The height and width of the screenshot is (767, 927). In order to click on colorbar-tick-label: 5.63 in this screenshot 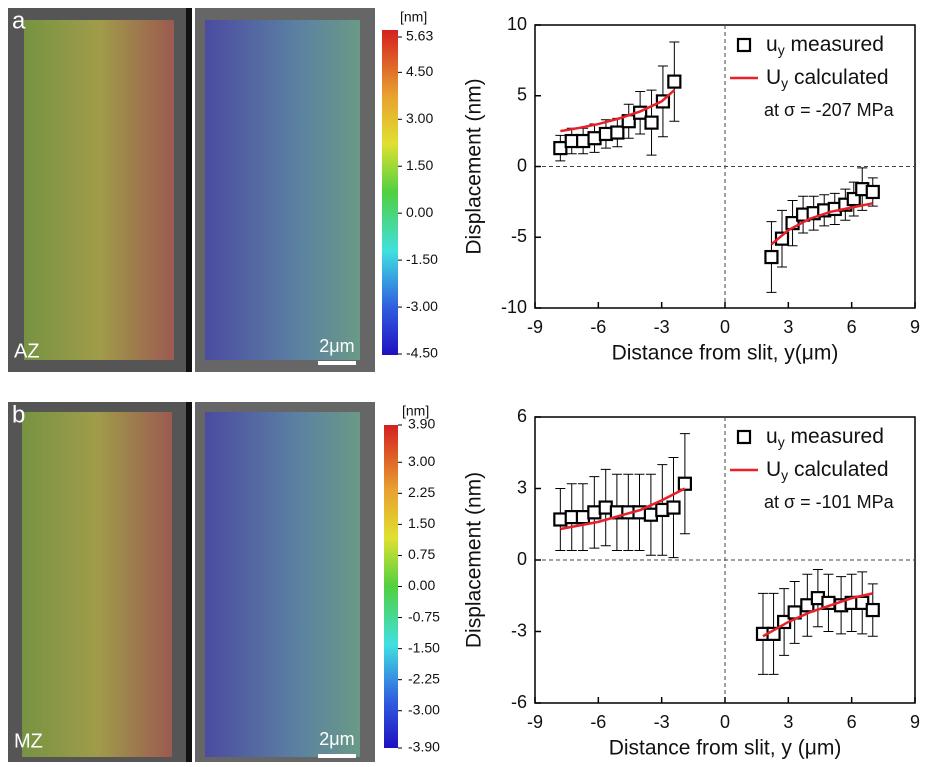, I will do `click(419, 36)`.